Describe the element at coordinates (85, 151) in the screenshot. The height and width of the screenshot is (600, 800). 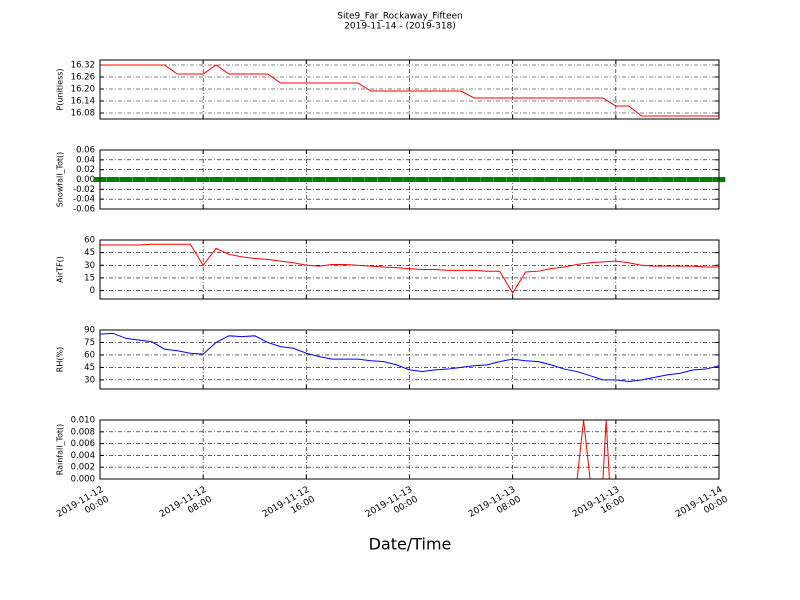
I see `y-tick-label: 0.06` at that location.